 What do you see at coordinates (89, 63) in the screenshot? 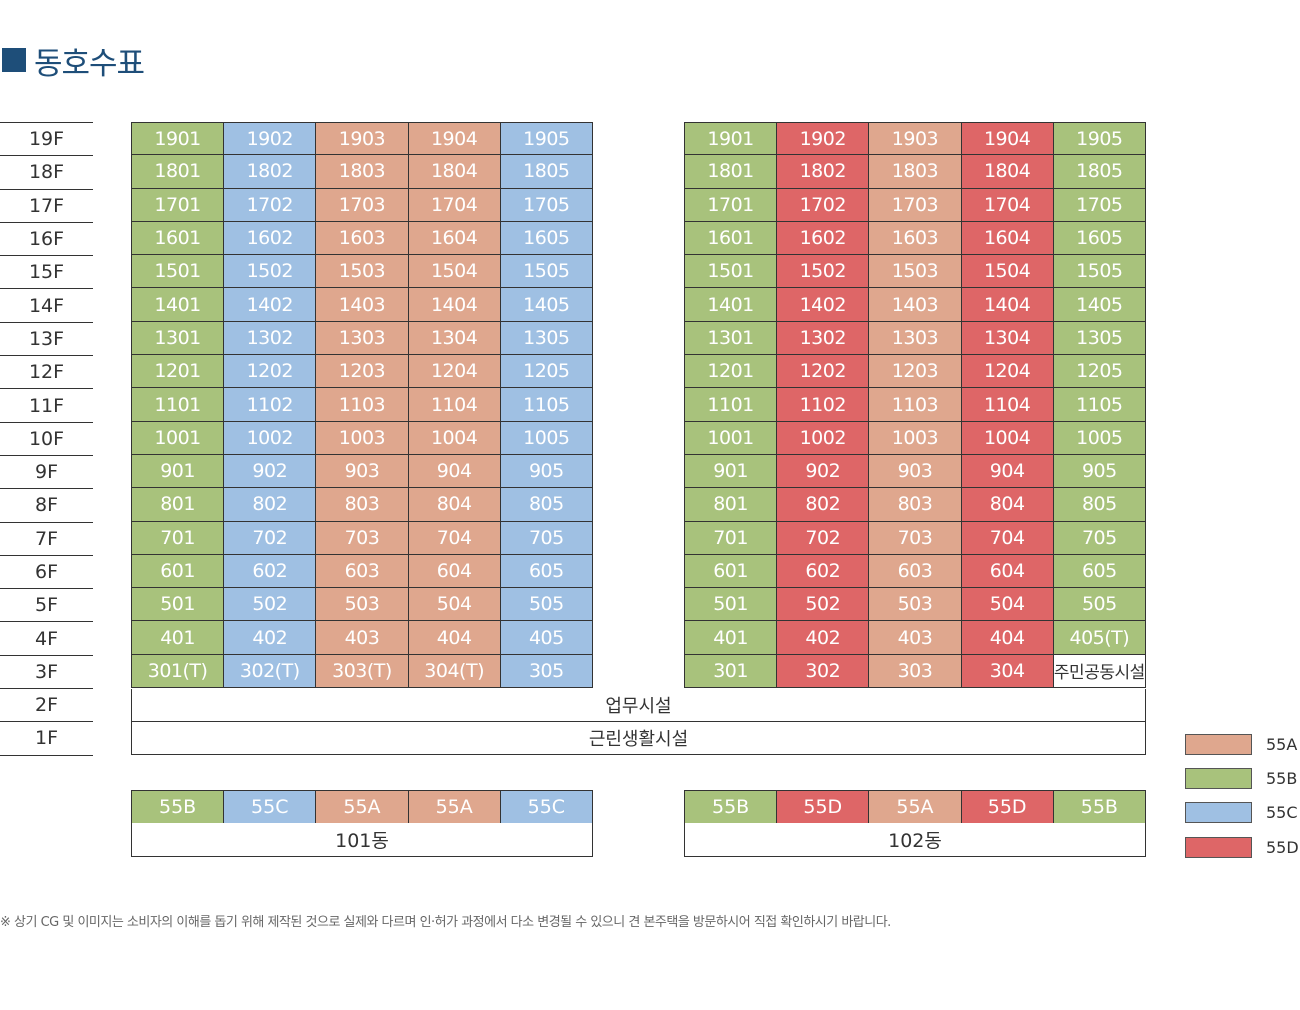
I see `page-title: 동호수표` at bounding box center [89, 63].